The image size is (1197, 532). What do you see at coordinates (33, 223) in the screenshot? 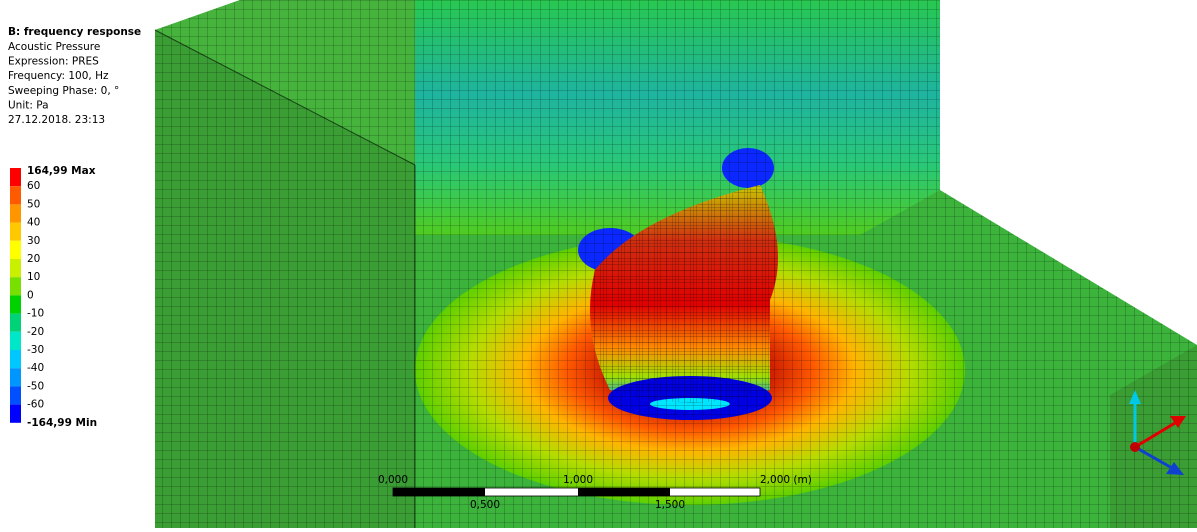
I see `legend-label: 40` at bounding box center [33, 223].